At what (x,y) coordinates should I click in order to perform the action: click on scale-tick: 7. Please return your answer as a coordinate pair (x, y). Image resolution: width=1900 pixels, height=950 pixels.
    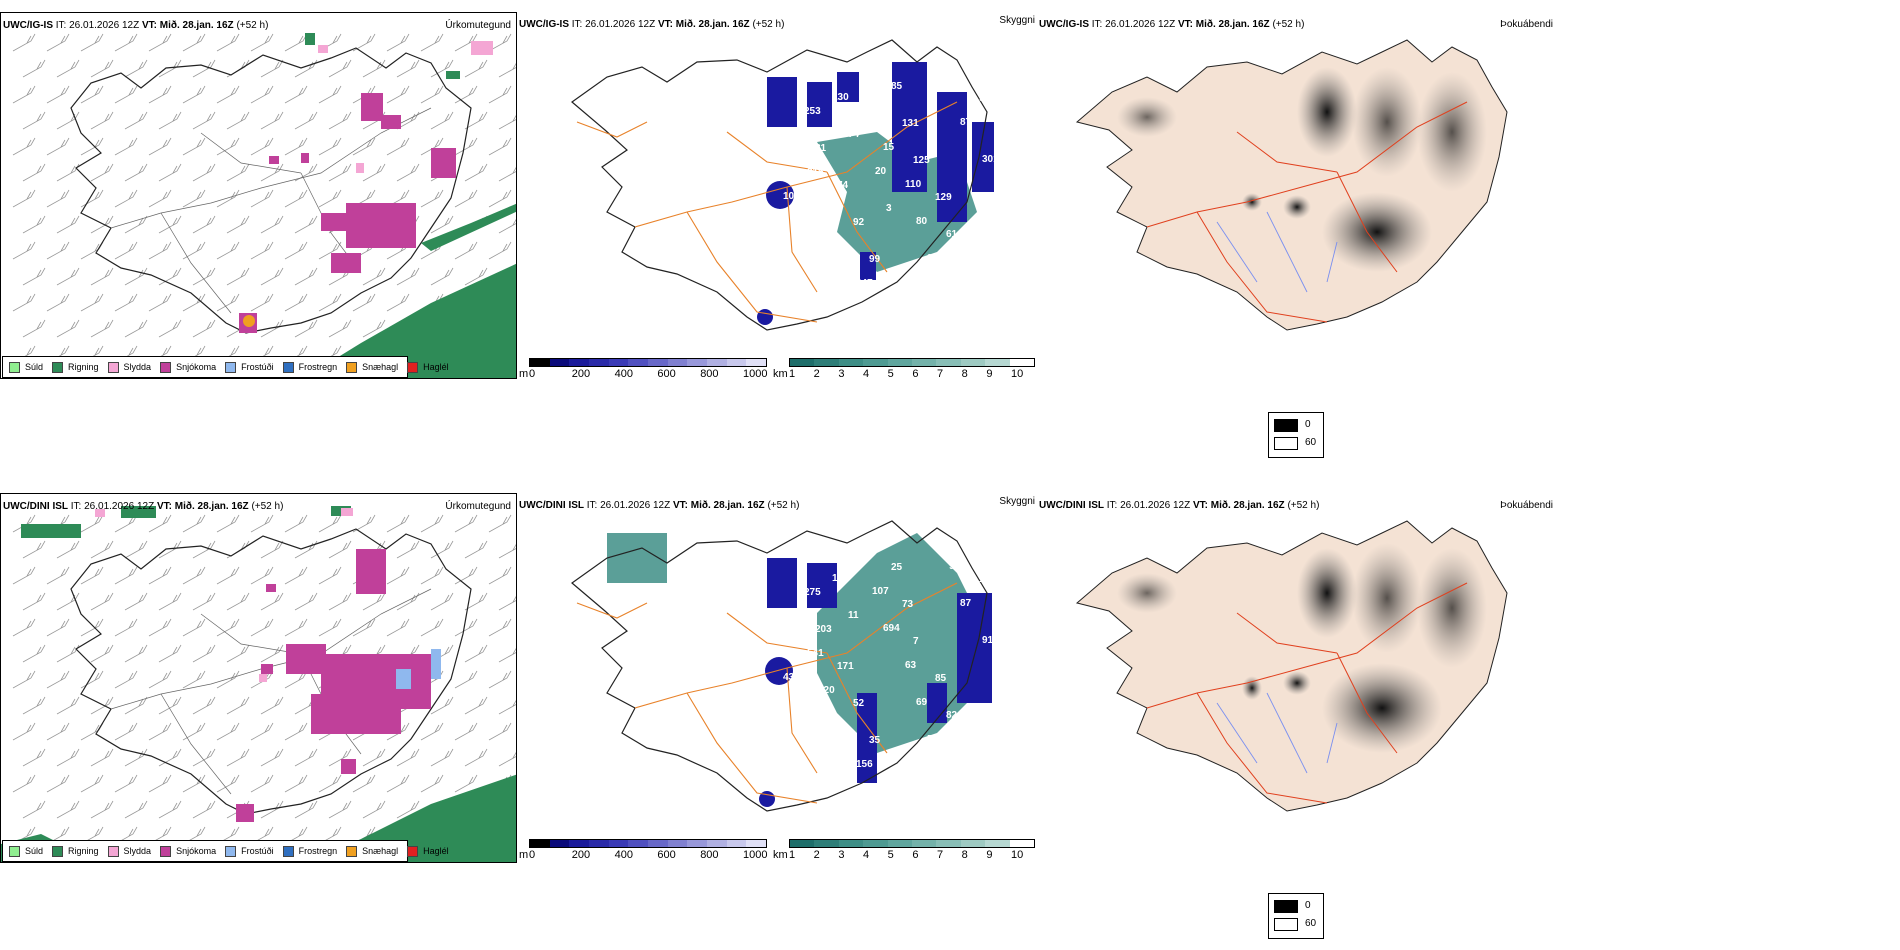
    Looking at the image, I should click on (940, 855).